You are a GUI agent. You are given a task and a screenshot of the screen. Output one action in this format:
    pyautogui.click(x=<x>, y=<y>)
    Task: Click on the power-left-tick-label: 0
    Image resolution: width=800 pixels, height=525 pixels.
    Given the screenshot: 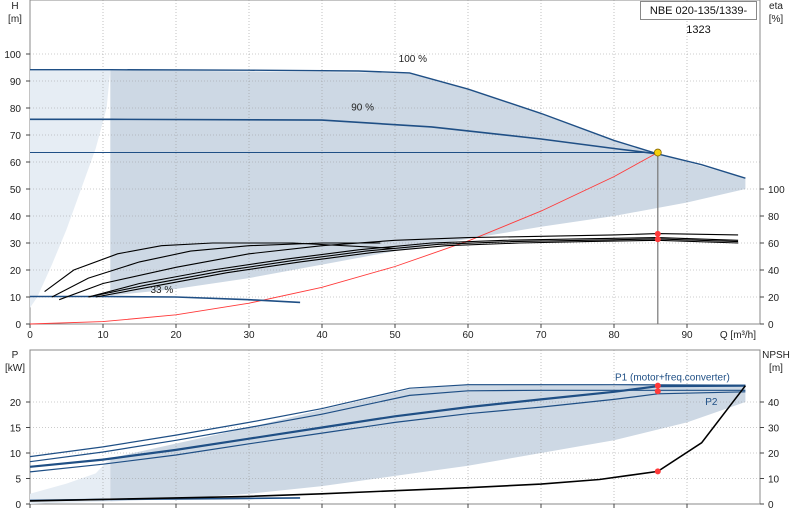 What is the action you would take?
    pyautogui.click(x=18, y=505)
    